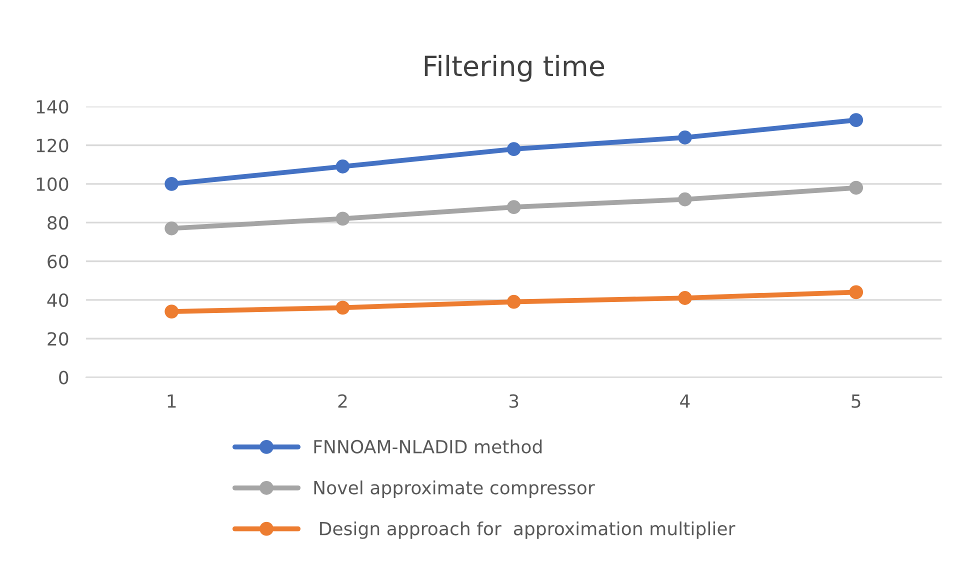 The width and height of the screenshot is (956, 576). Describe the element at coordinates (52, 107) in the screenshot. I see `y-tick-label: 140` at that location.